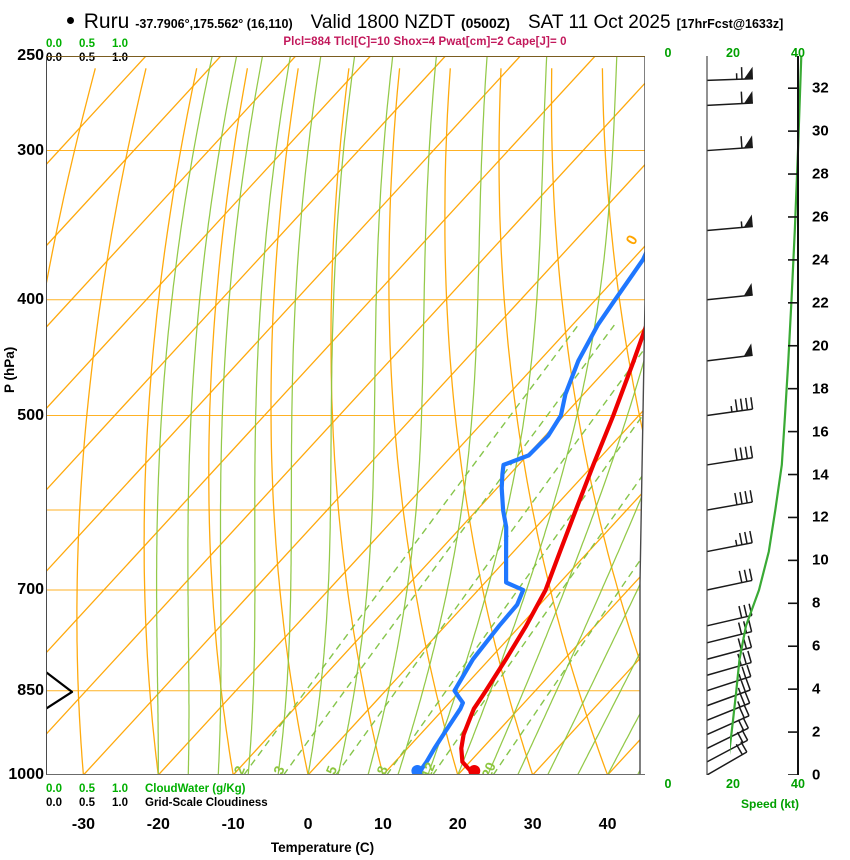  What do you see at coordinates (607, 824) in the screenshot?
I see `temperature-tick-40: 40` at bounding box center [607, 824].